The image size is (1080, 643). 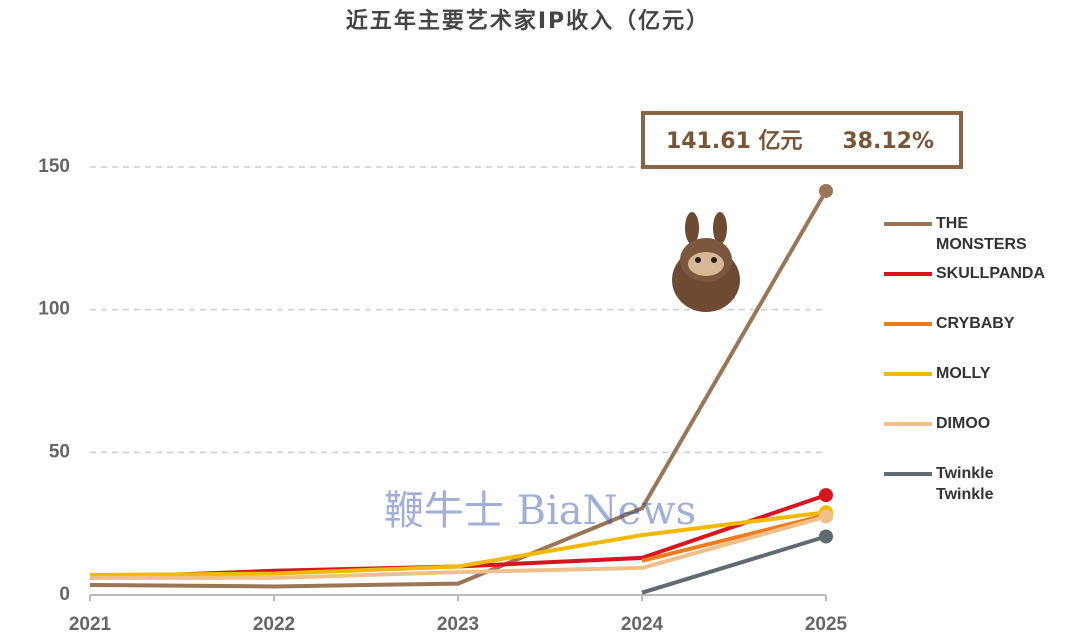 I want to click on watermark: 鞭牛士 BiaNews, so click(x=540, y=511).